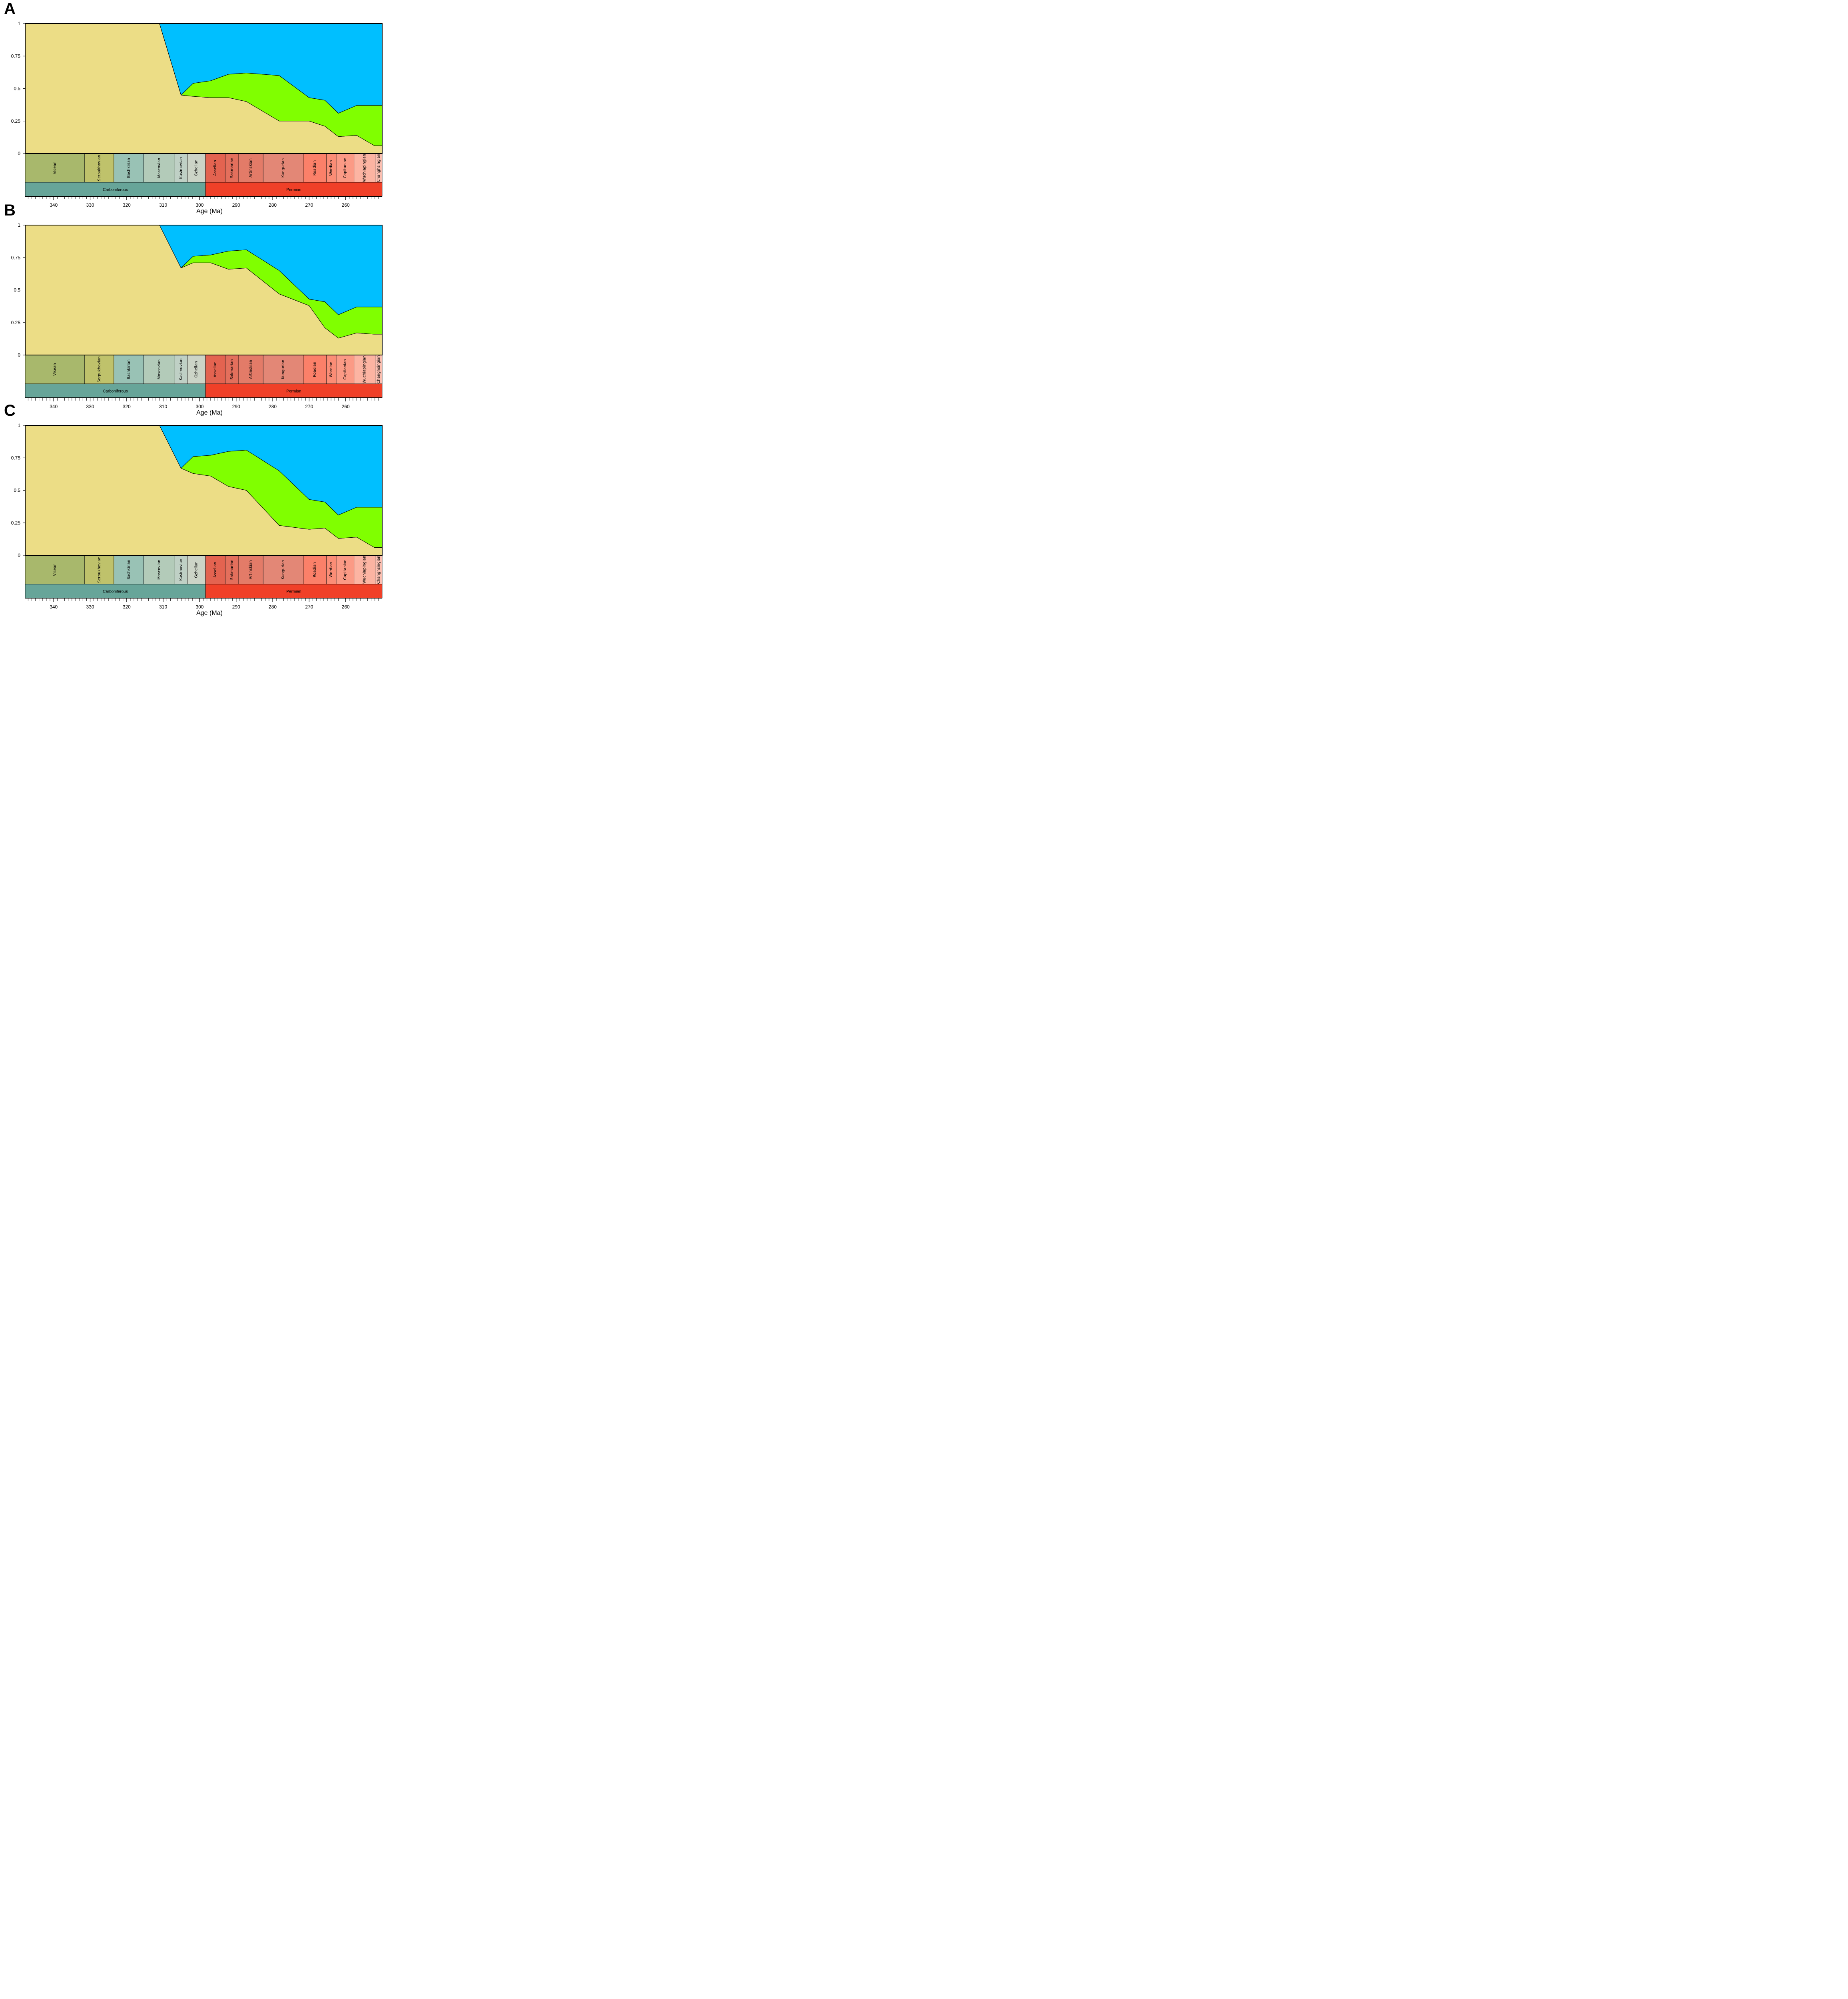 The width and height of the screenshot is (1848, 1999). Describe the element at coordinates (10, 9) in the screenshot. I see `panel-label: A` at that location.